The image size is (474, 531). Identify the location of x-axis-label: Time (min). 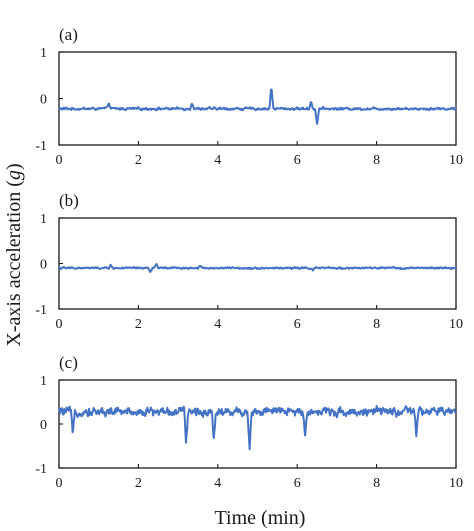
(260, 518).